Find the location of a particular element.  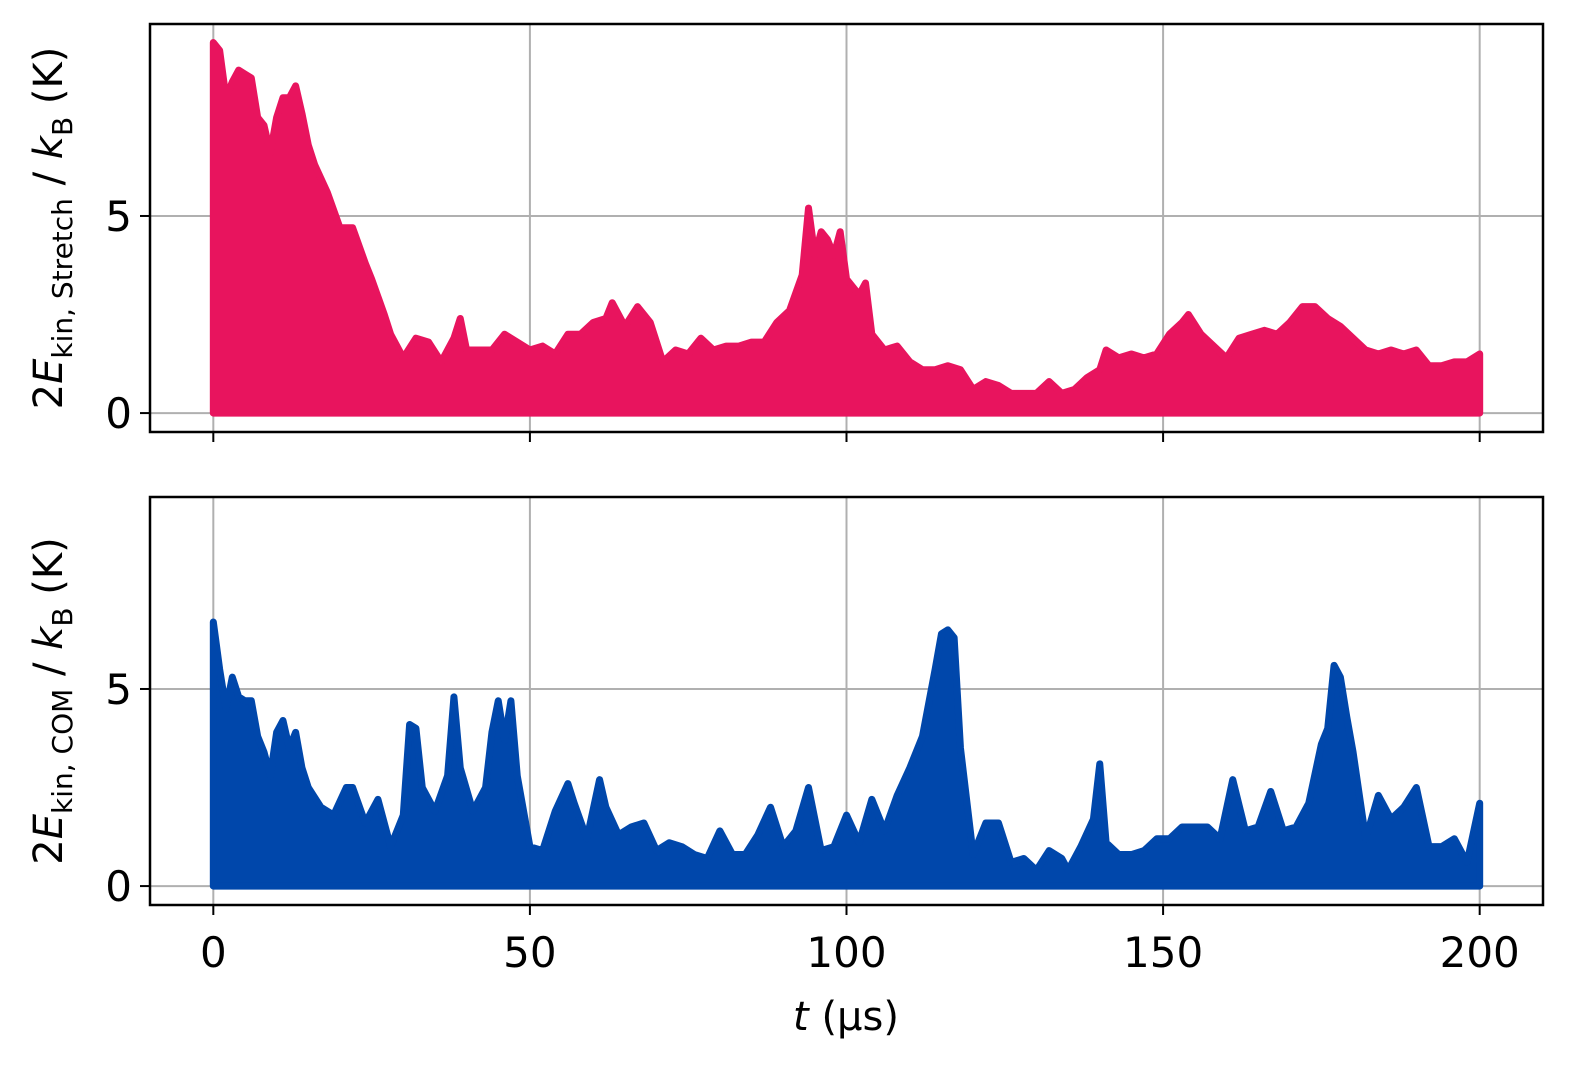

label-part: kin, Stretch is located at coordinates (62, 278).